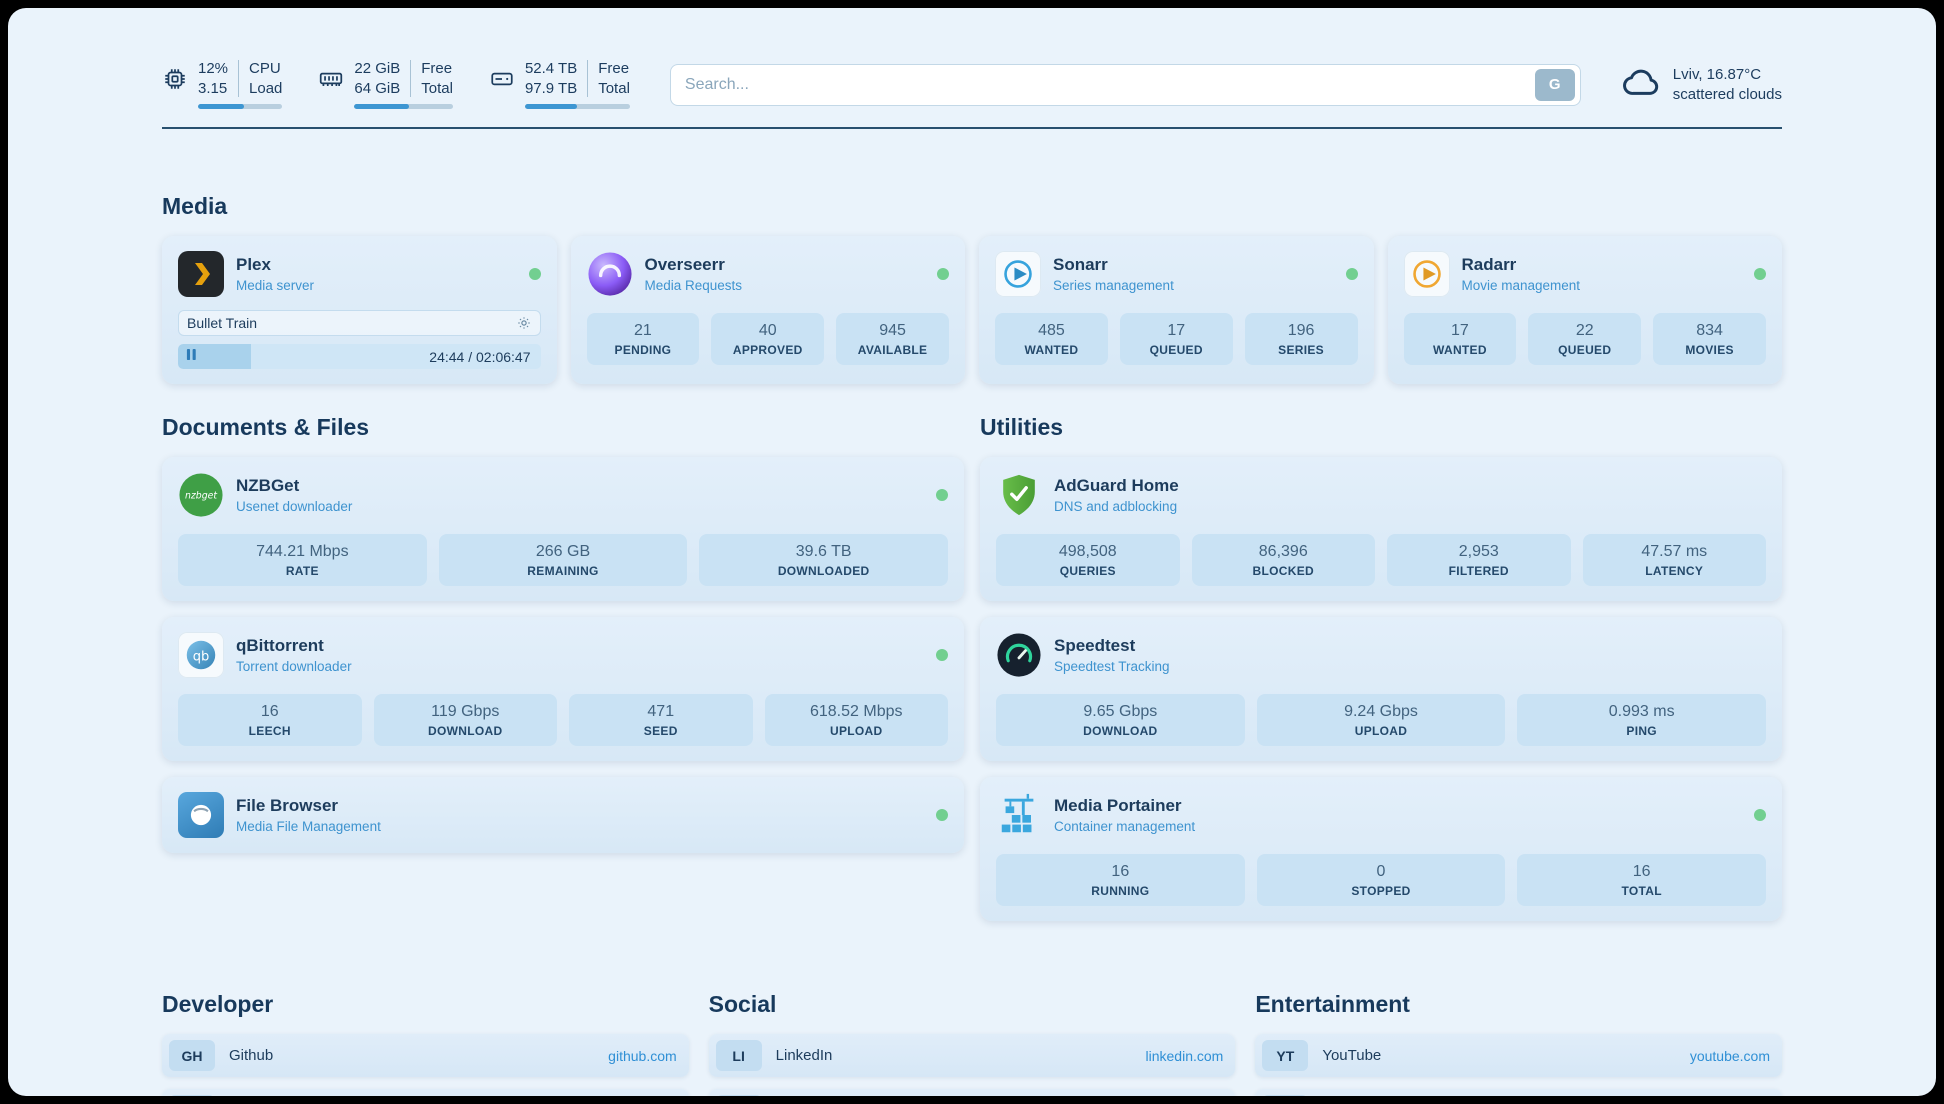  Describe the element at coordinates (610, 274) in the screenshot. I see `overseerr-icon` at that location.